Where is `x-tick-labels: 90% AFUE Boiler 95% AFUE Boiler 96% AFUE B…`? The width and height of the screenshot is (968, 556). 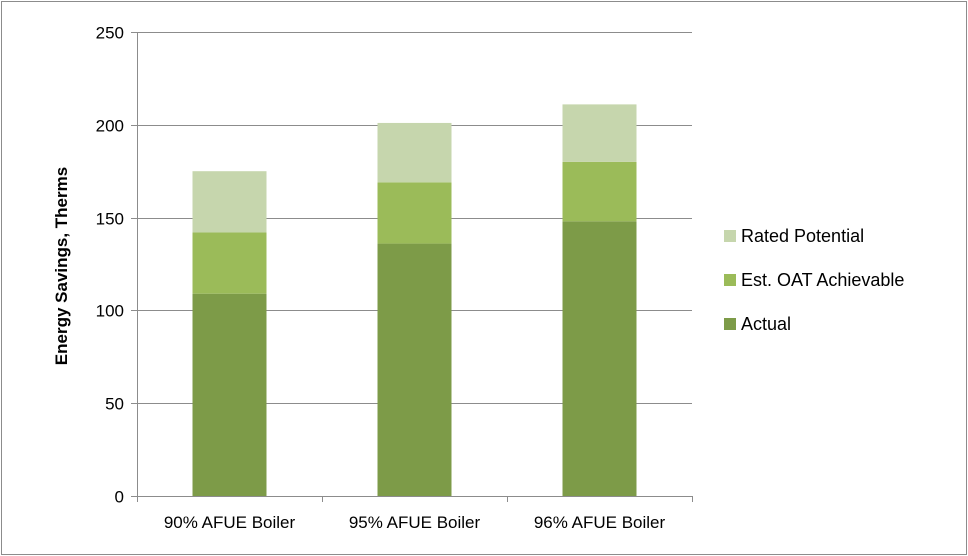
x-tick-labels: 90% AFUE Boiler 95% AFUE Boiler 96% AFUE B… is located at coordinates (415, 522).